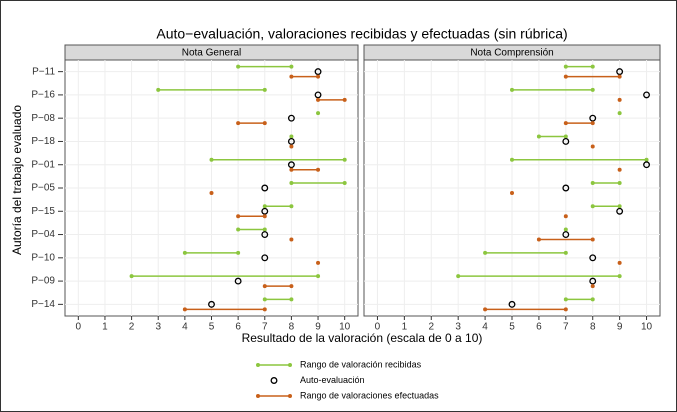 The height and width of the screenshot is (412, 677). Describe the element at coordinates (361, 364) in the screenshot. I see `legend-label: Rango de valoración recibidas` at that location.